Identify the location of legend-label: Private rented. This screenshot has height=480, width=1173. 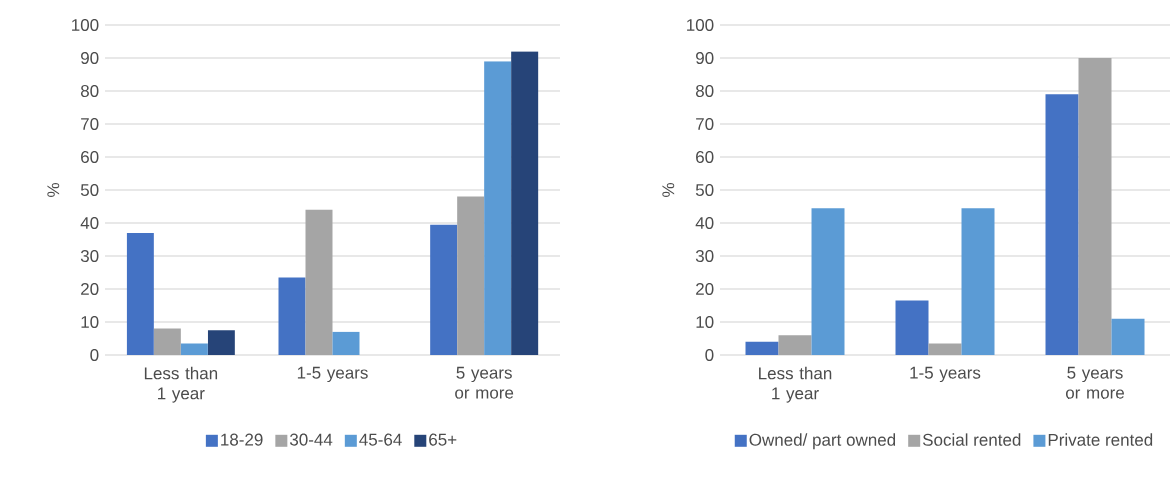
(1100, 439).